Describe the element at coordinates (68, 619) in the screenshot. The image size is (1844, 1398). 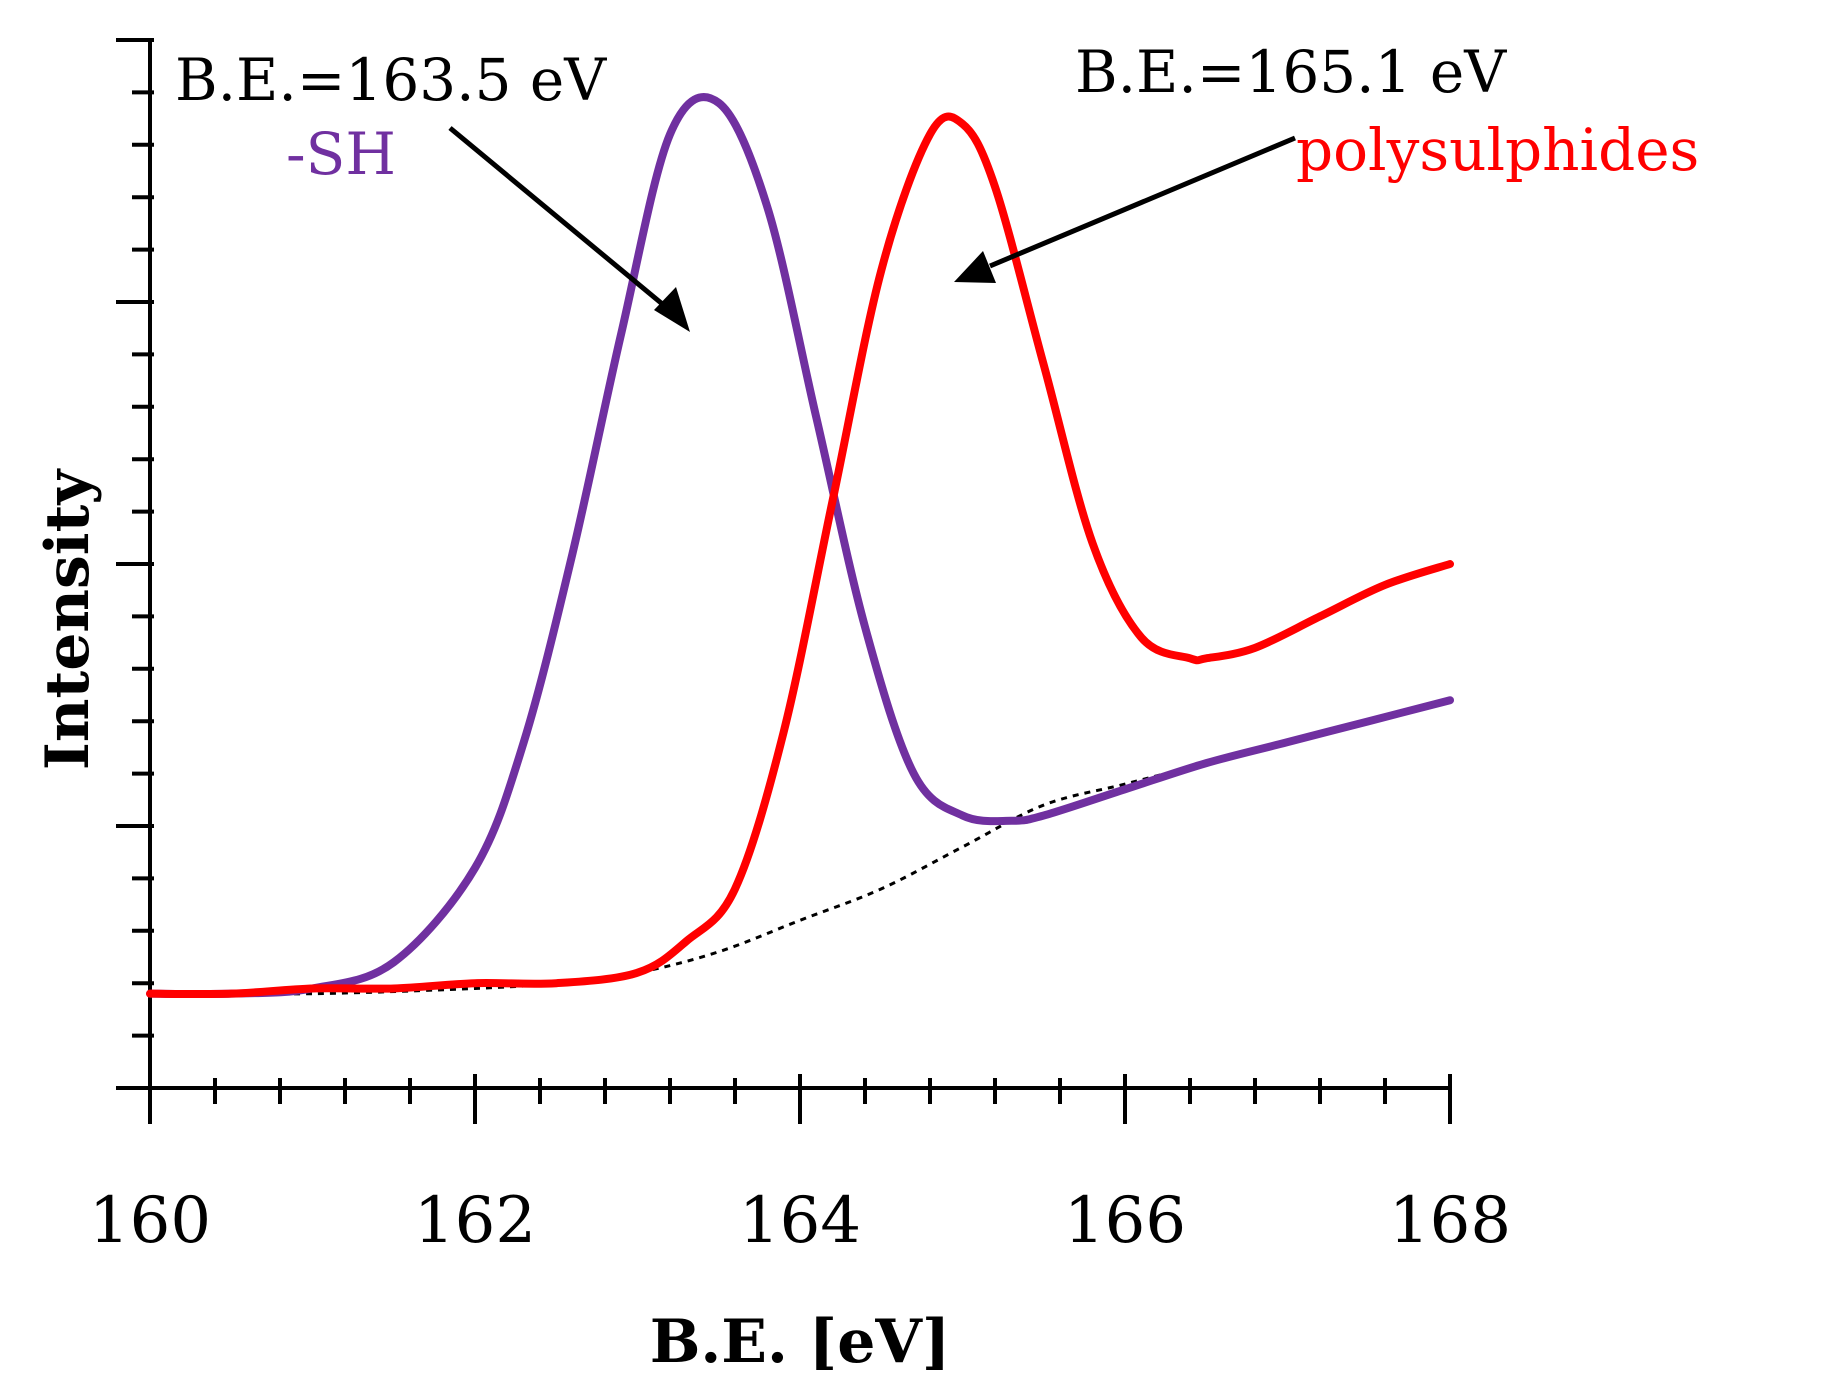
I see `y-axis-title: Intensity` at that location.